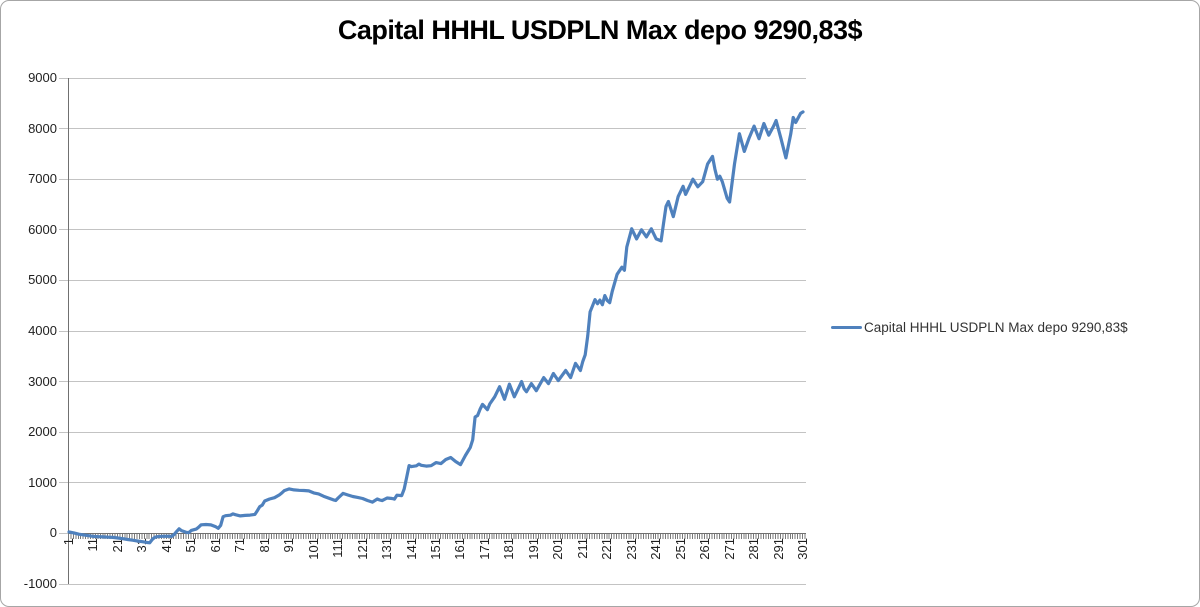  What do you see at coordinates (166, 545) in the screenshot?
I see `x-axis-label: 41` at bounding box center [166, 545].